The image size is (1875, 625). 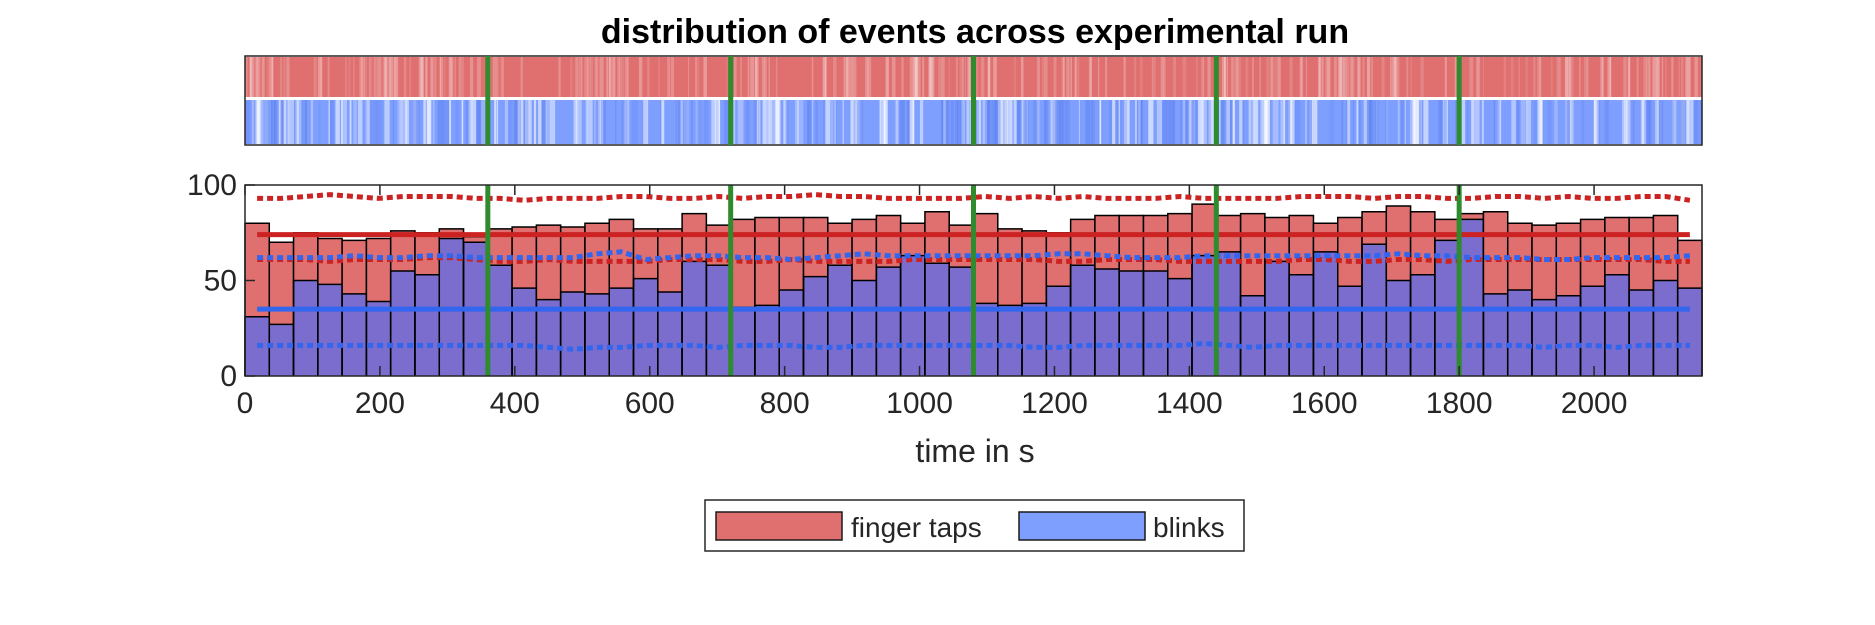 I want to click on x-tick-label: 1400, so click(x=1189, y=403).